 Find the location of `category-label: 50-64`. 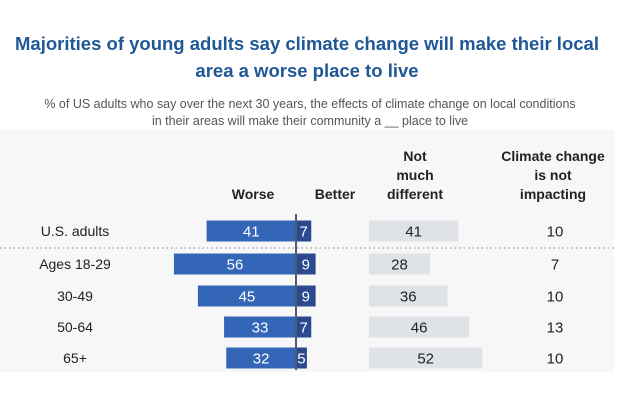

category-label: 50-64 is located at coordinates (75, 327).